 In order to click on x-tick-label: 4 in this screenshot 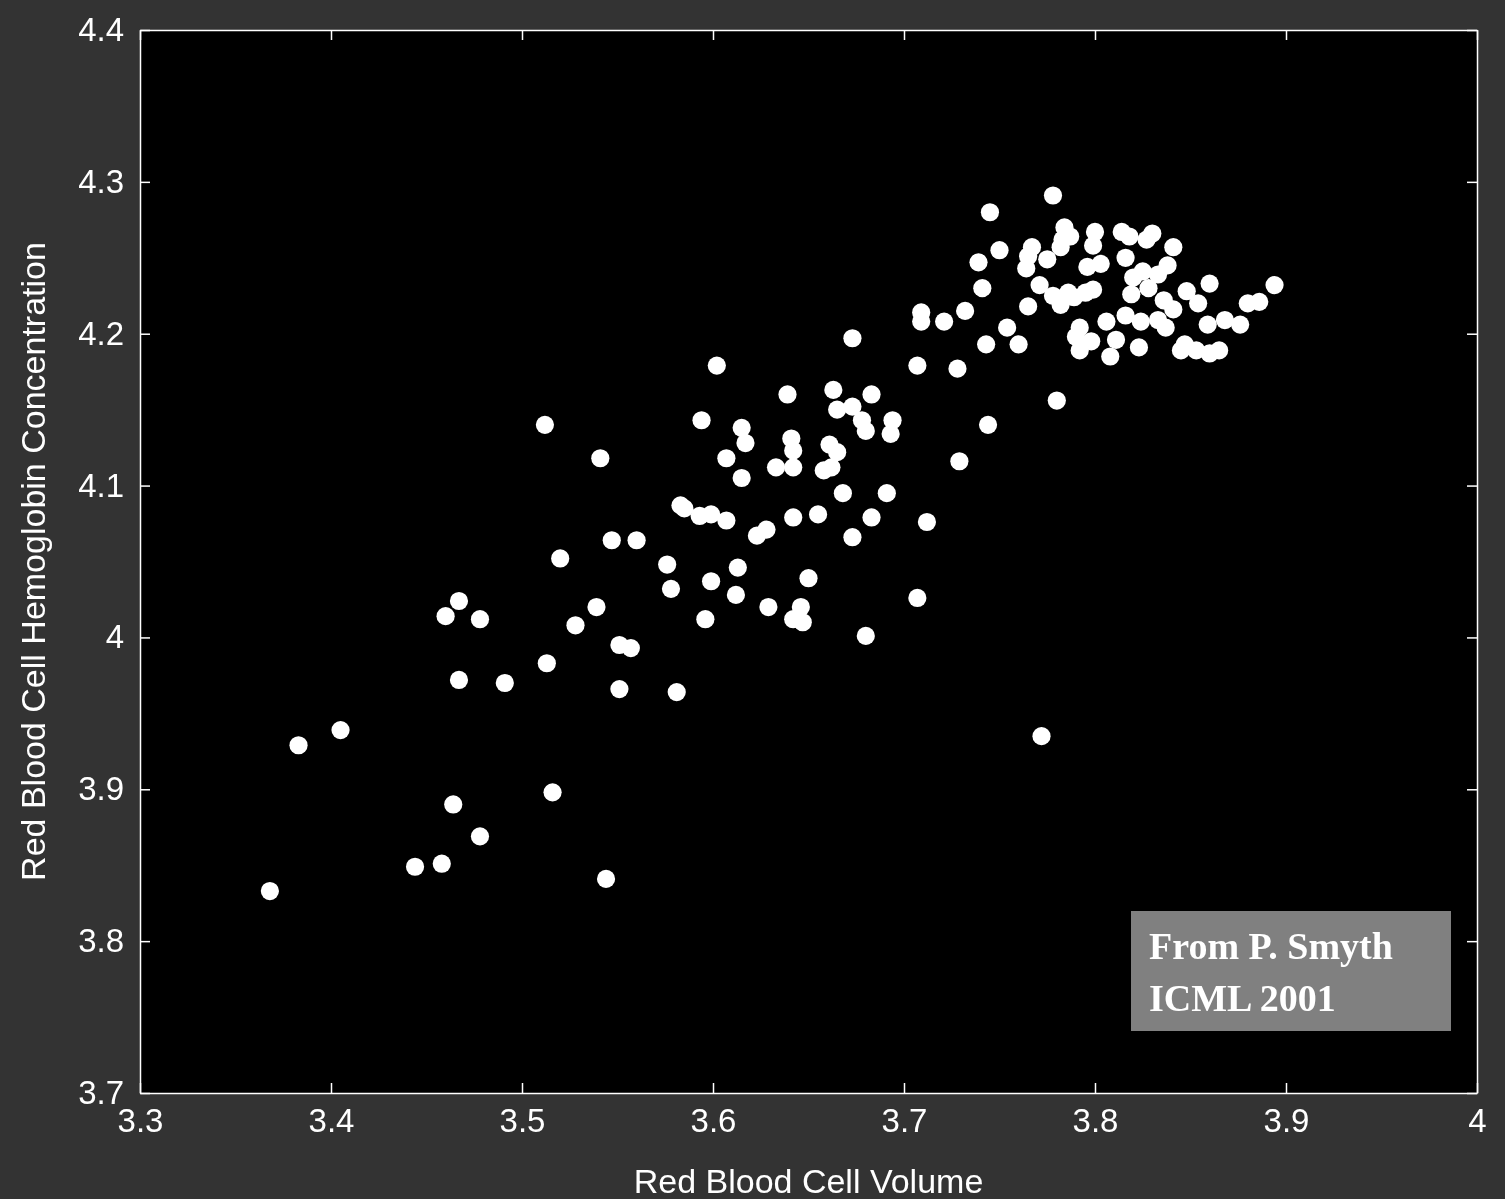, I will do `click(1477, 1121)`.